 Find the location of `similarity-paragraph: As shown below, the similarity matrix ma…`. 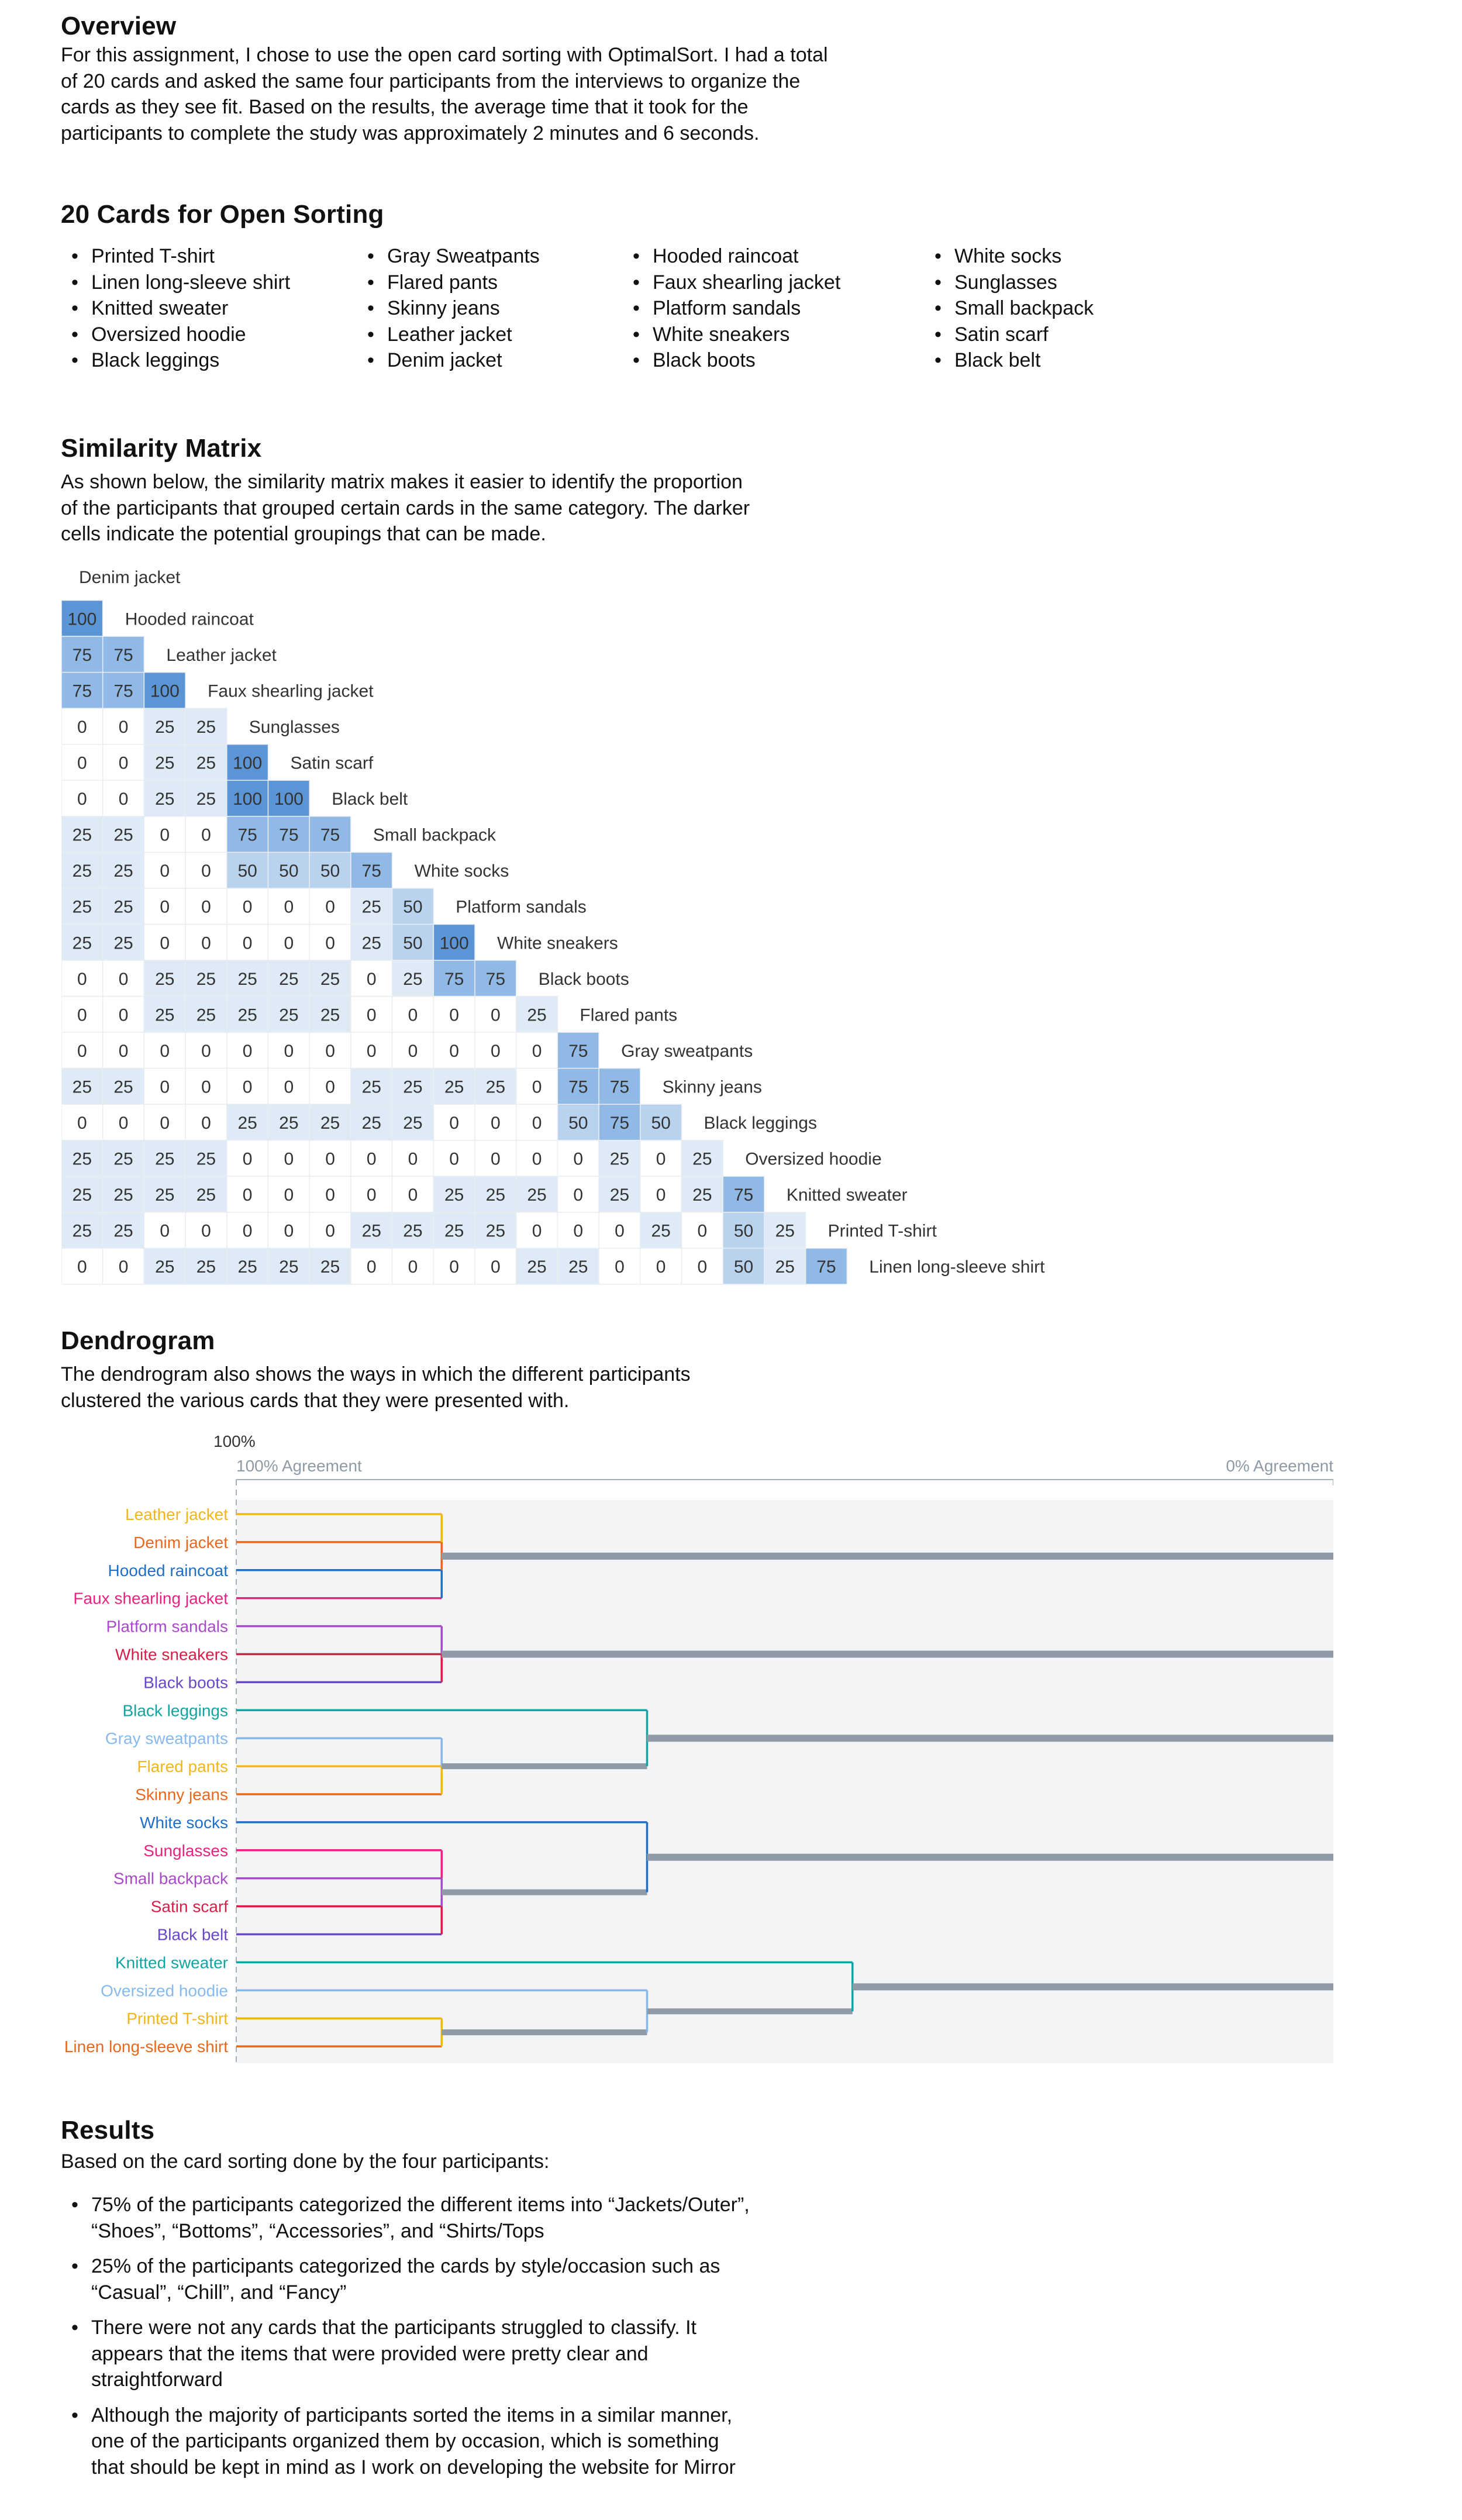

similarity-paragraph: As shown below, the similarity matrix ma… is located at coordinates (405, 508).